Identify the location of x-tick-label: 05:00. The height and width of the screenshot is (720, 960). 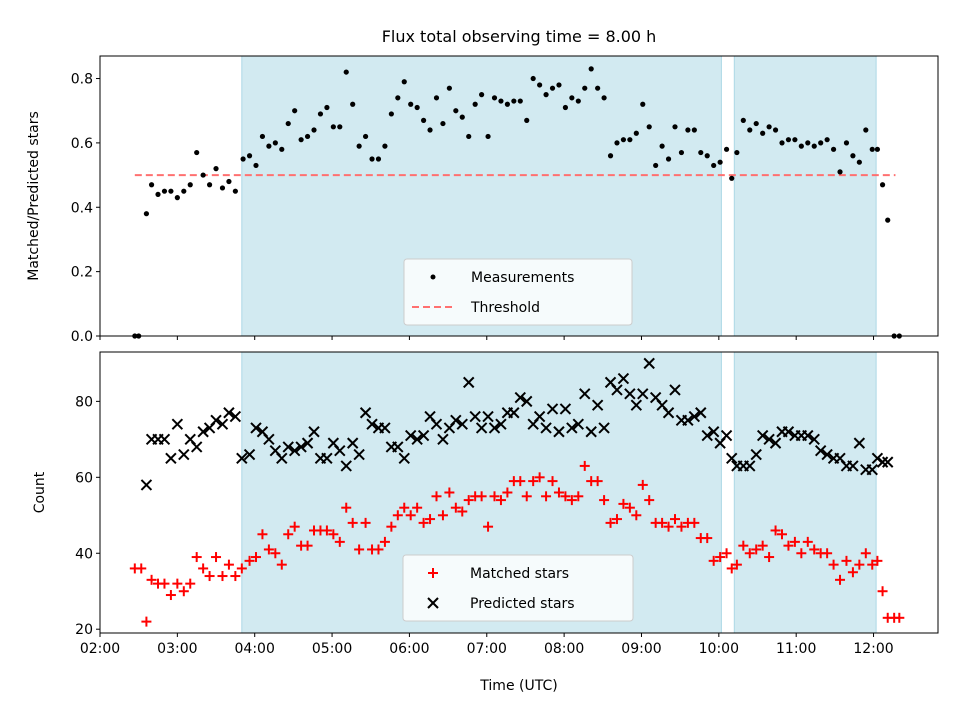
(332, 649).